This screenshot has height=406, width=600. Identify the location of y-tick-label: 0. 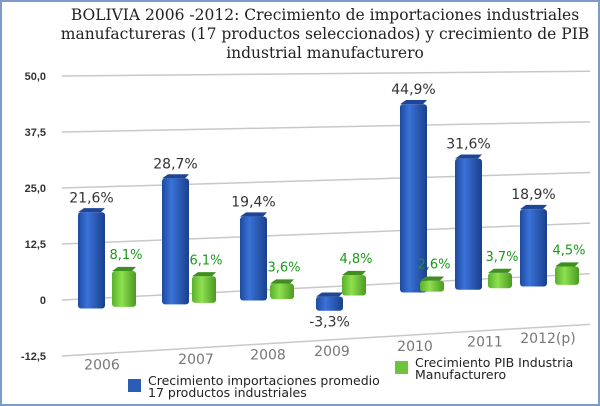
(43, 301).